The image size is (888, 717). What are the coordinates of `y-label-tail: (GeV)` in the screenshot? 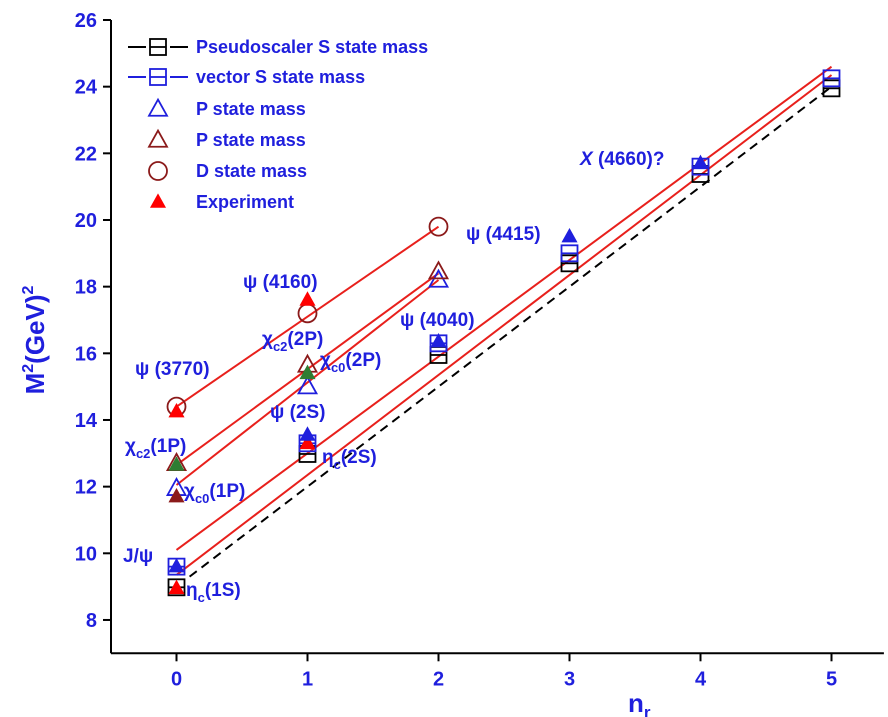 It's located at (35, 328).